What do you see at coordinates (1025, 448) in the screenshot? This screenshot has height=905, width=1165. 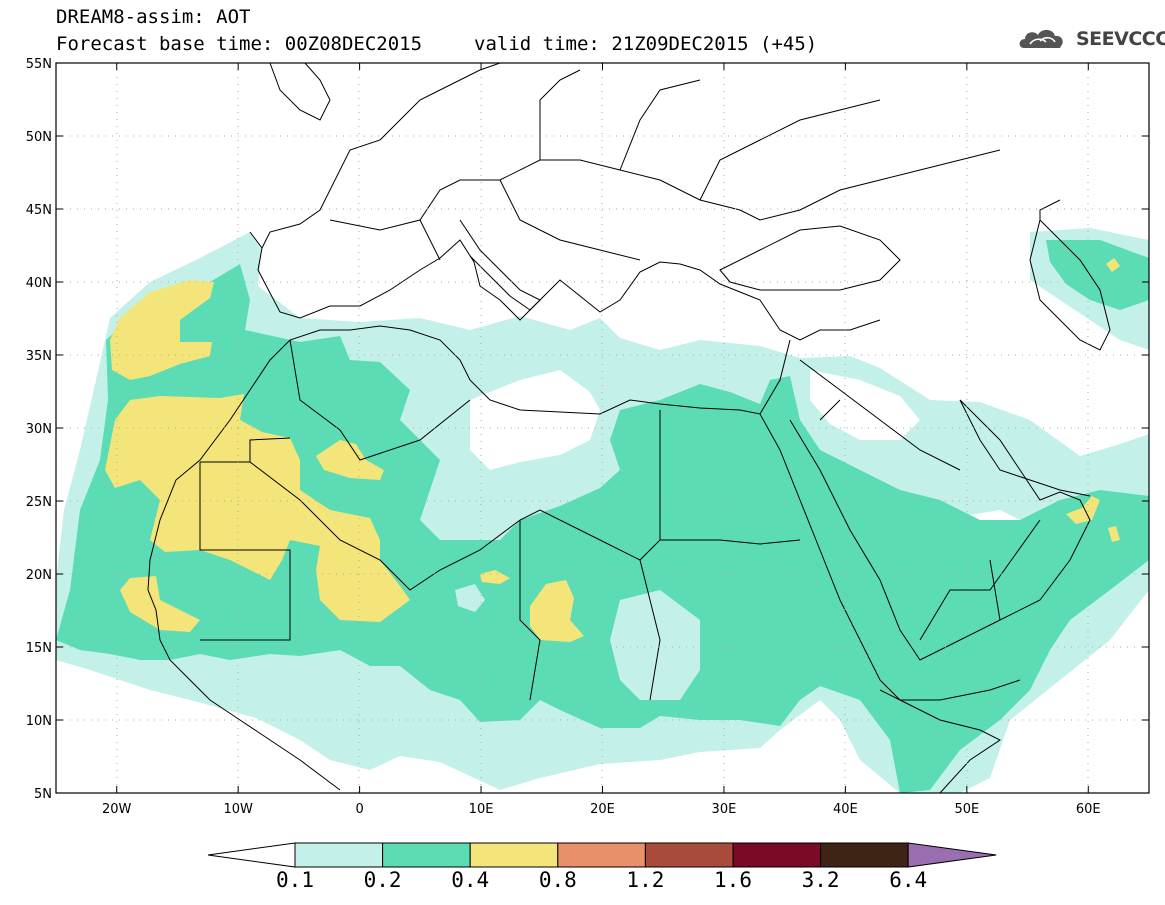 I see `coast-persian-gulf` at bounding box center [1025, 448].